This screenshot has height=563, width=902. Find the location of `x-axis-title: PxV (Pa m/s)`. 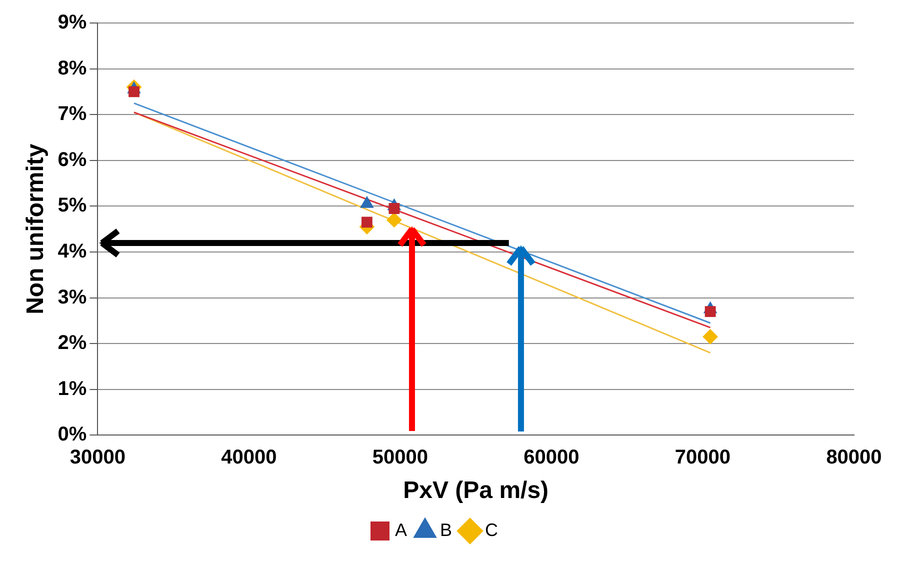

x-axis-title: PxV (Pa m/s) is located at coordinates (476, 490).